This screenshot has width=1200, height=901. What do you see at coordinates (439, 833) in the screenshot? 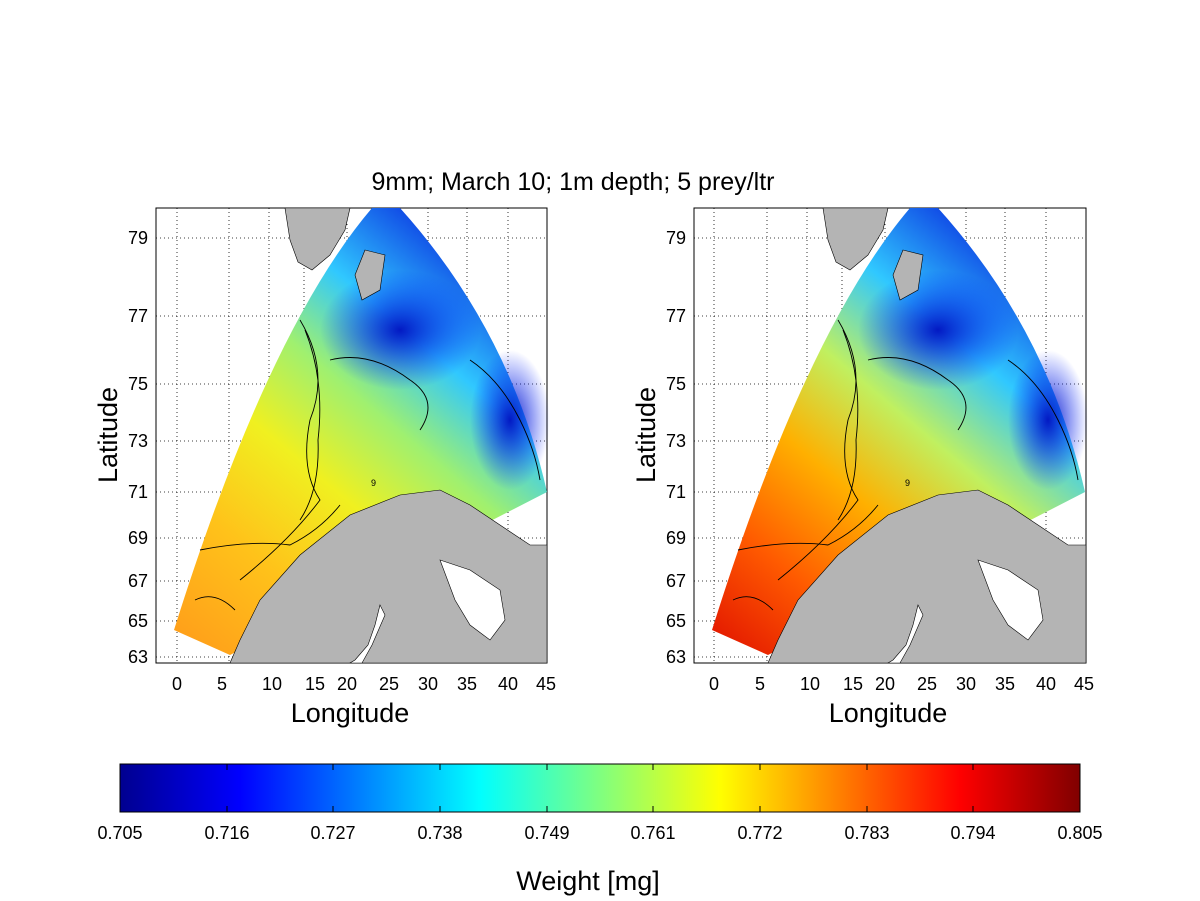
I see `colorbar-tick-label: 0.738` at bounding box center [439, 833].